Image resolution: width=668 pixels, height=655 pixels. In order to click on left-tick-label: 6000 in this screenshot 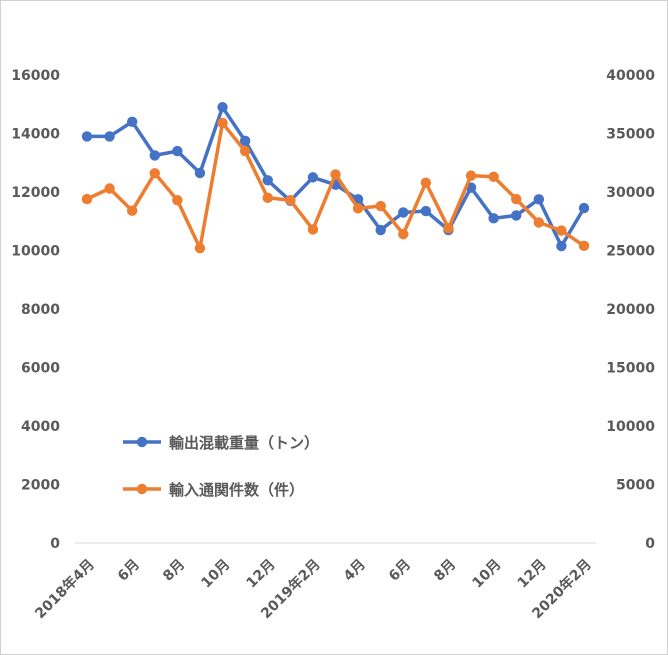, I will do `click(40, 369)`.